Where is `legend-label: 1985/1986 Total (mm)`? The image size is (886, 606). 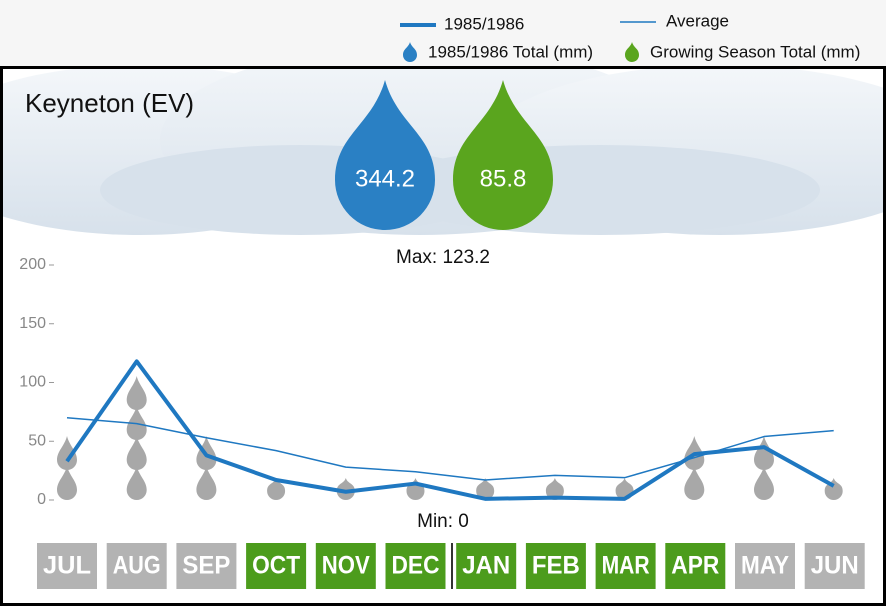 legend-label: 1985/1986 Total (mm) is located at coordinates (510, 51).